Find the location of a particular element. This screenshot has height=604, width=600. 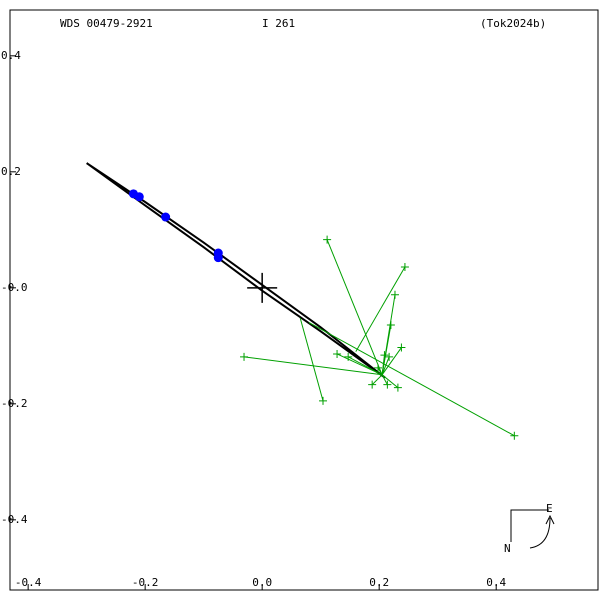

x-tick-label: 0.0 is located at coordinates (262, 582).